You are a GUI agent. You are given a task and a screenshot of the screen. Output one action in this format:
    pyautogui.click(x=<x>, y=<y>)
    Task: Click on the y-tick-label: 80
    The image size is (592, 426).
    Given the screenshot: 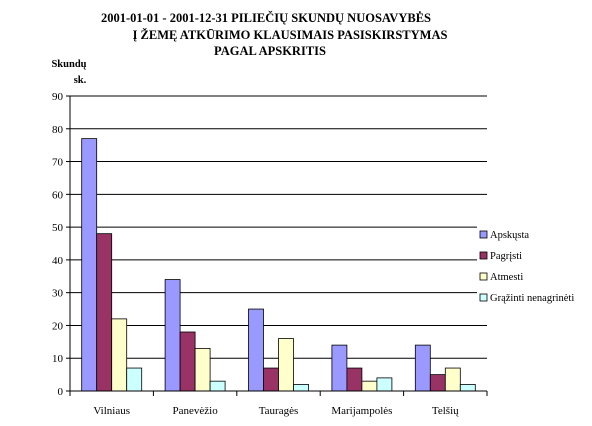 What is the action you would take?
    pyautogui.click(x=58, y=130)
    